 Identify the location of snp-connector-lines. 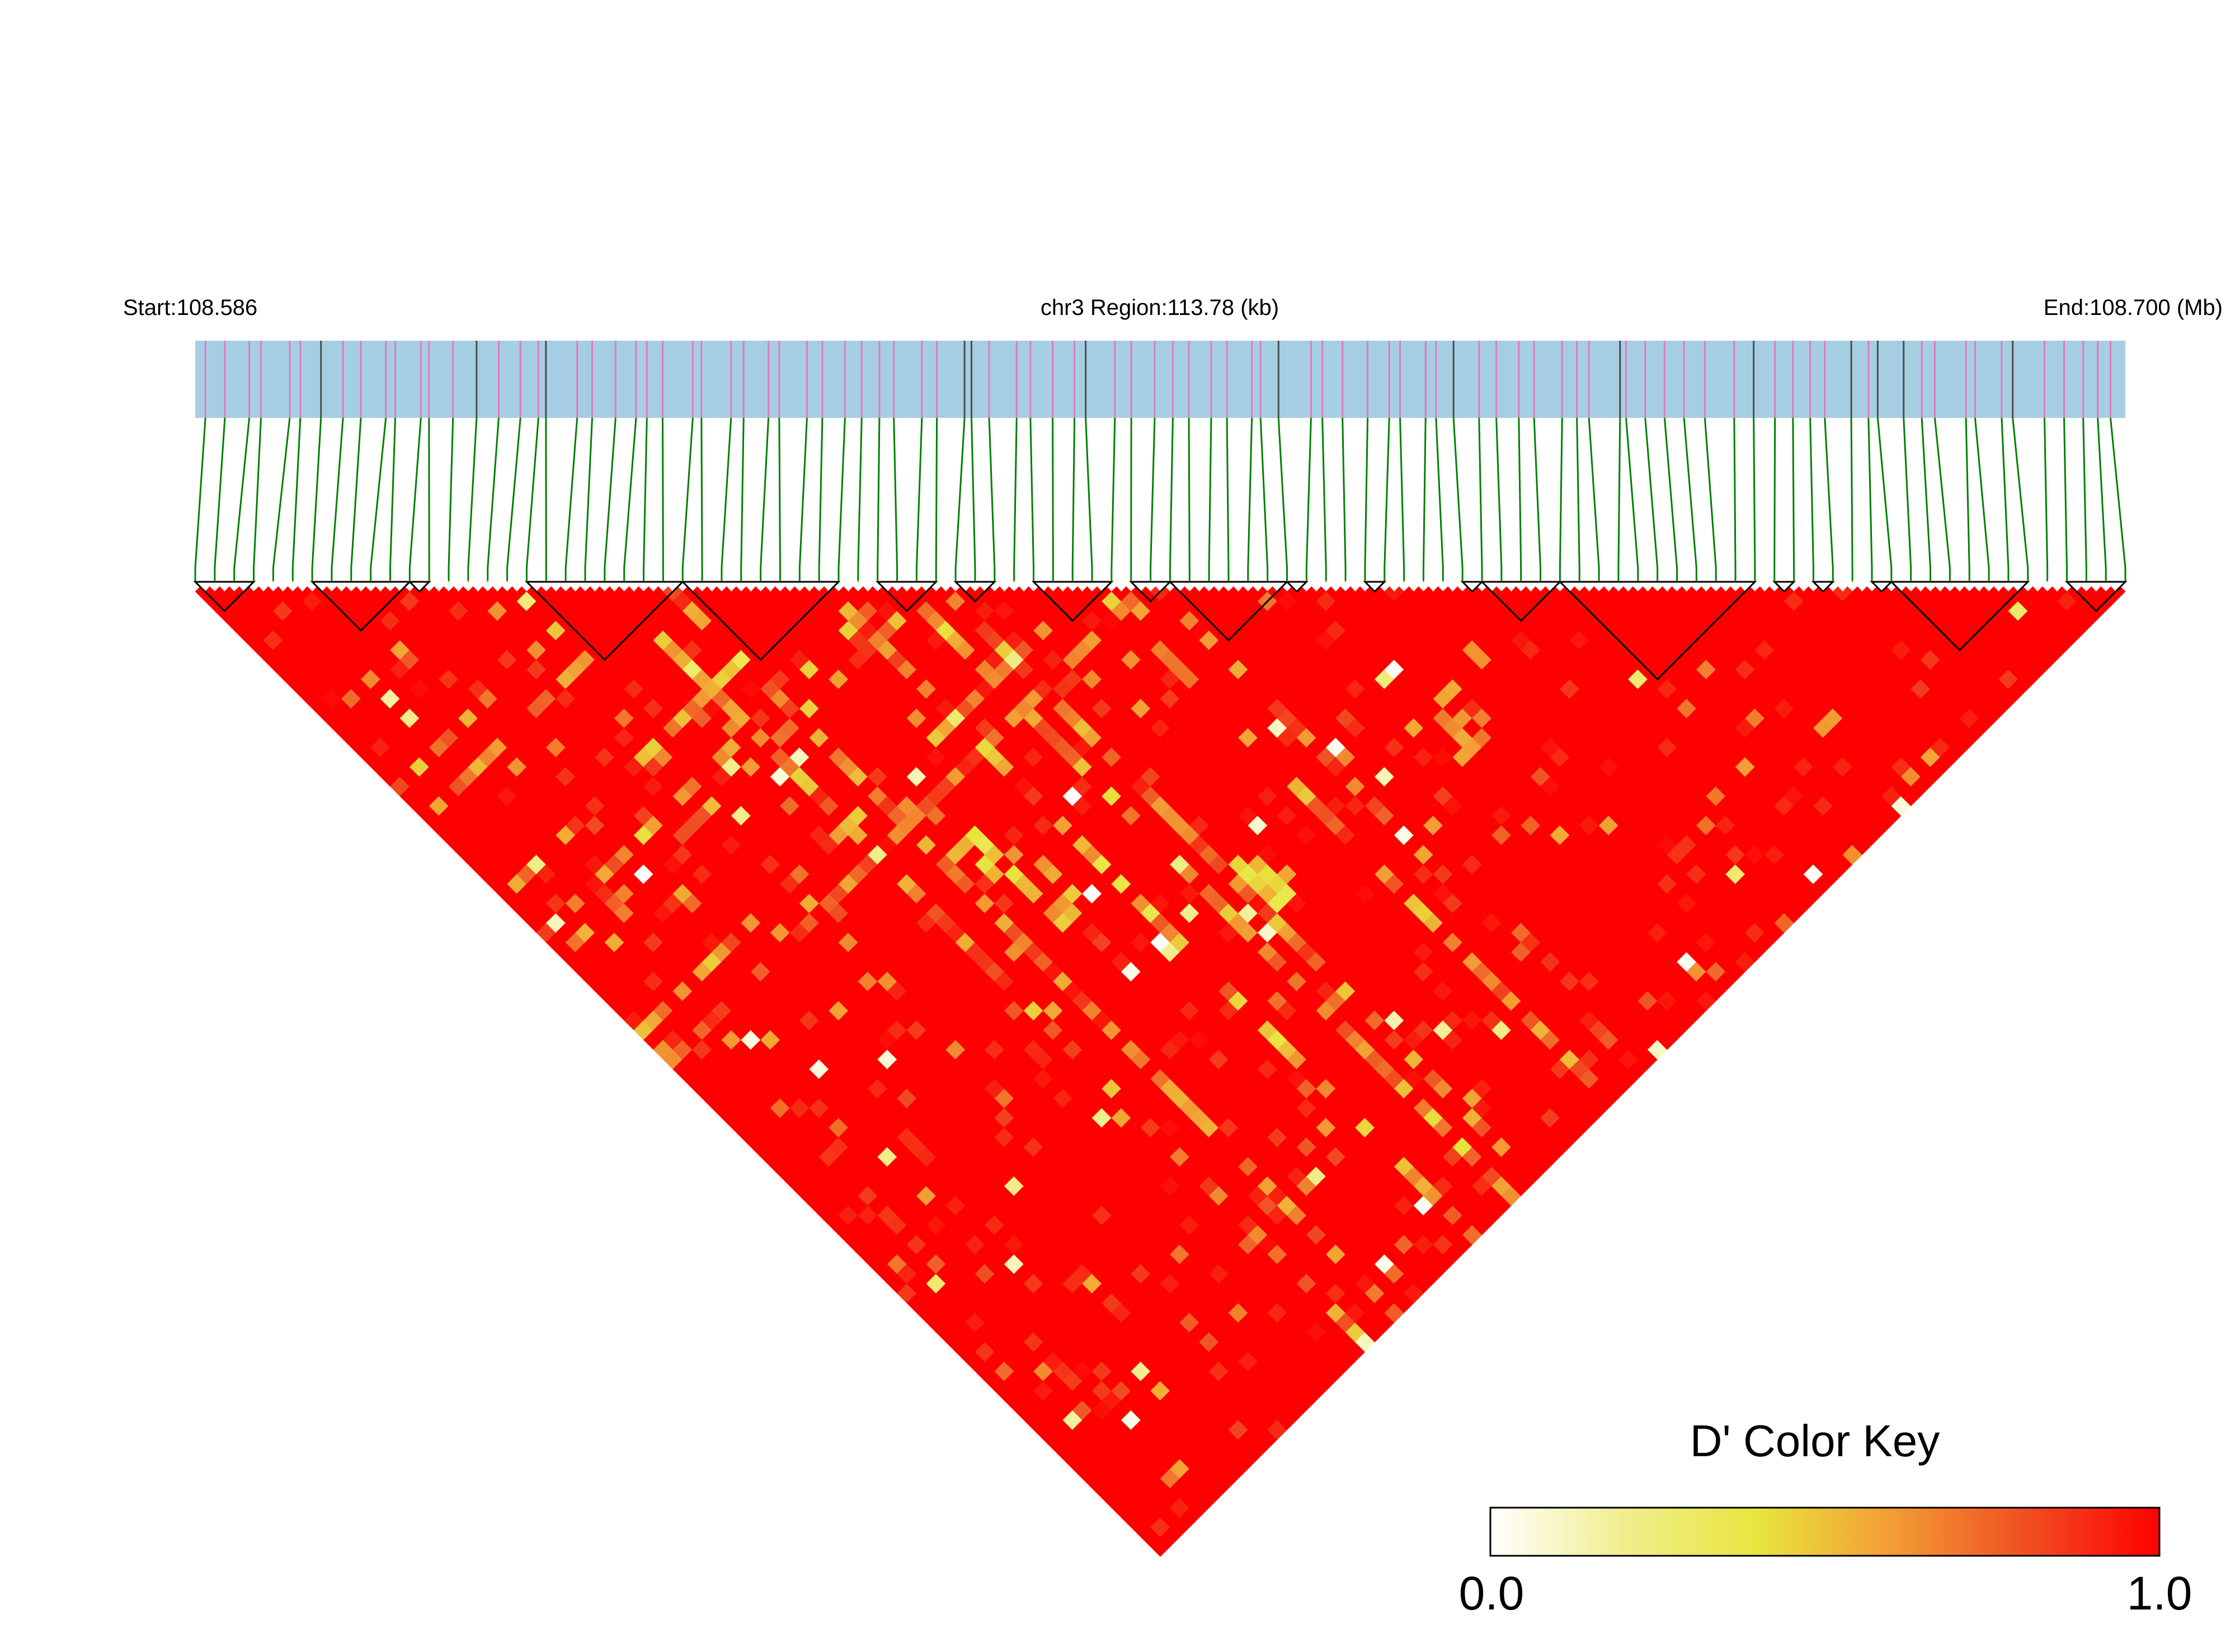
(1160, 500).